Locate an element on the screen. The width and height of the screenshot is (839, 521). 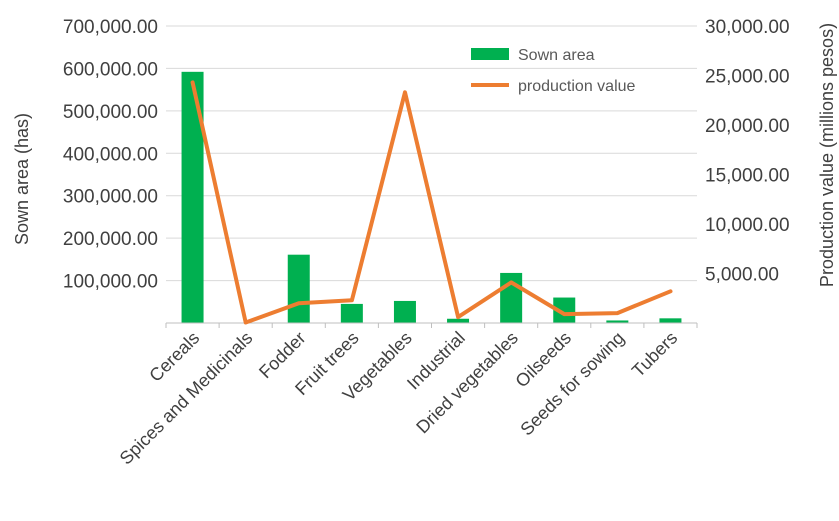
left-tick-label: 200,000.00 is located at coordinates (110, 239).